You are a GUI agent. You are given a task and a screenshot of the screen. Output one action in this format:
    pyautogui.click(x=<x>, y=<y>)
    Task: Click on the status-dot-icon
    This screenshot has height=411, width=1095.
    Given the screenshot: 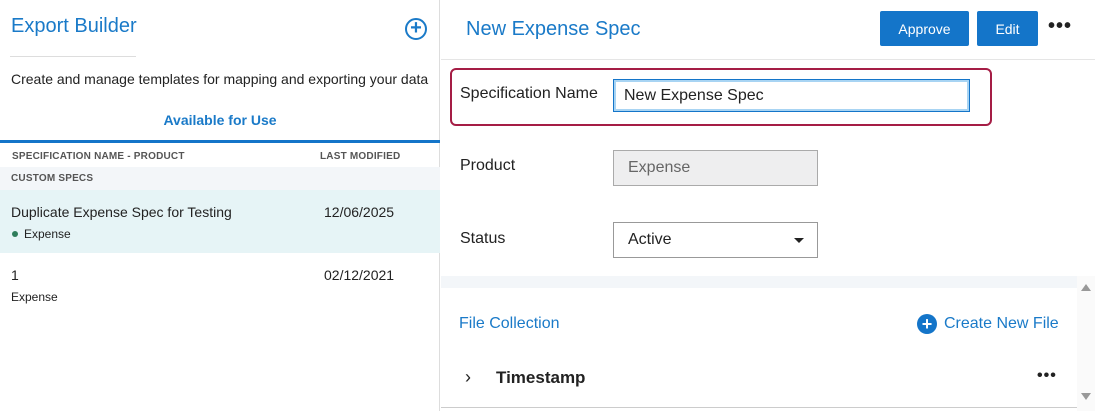 What is the action you would take?
    pyautogui.click(x=15, y=234)
    